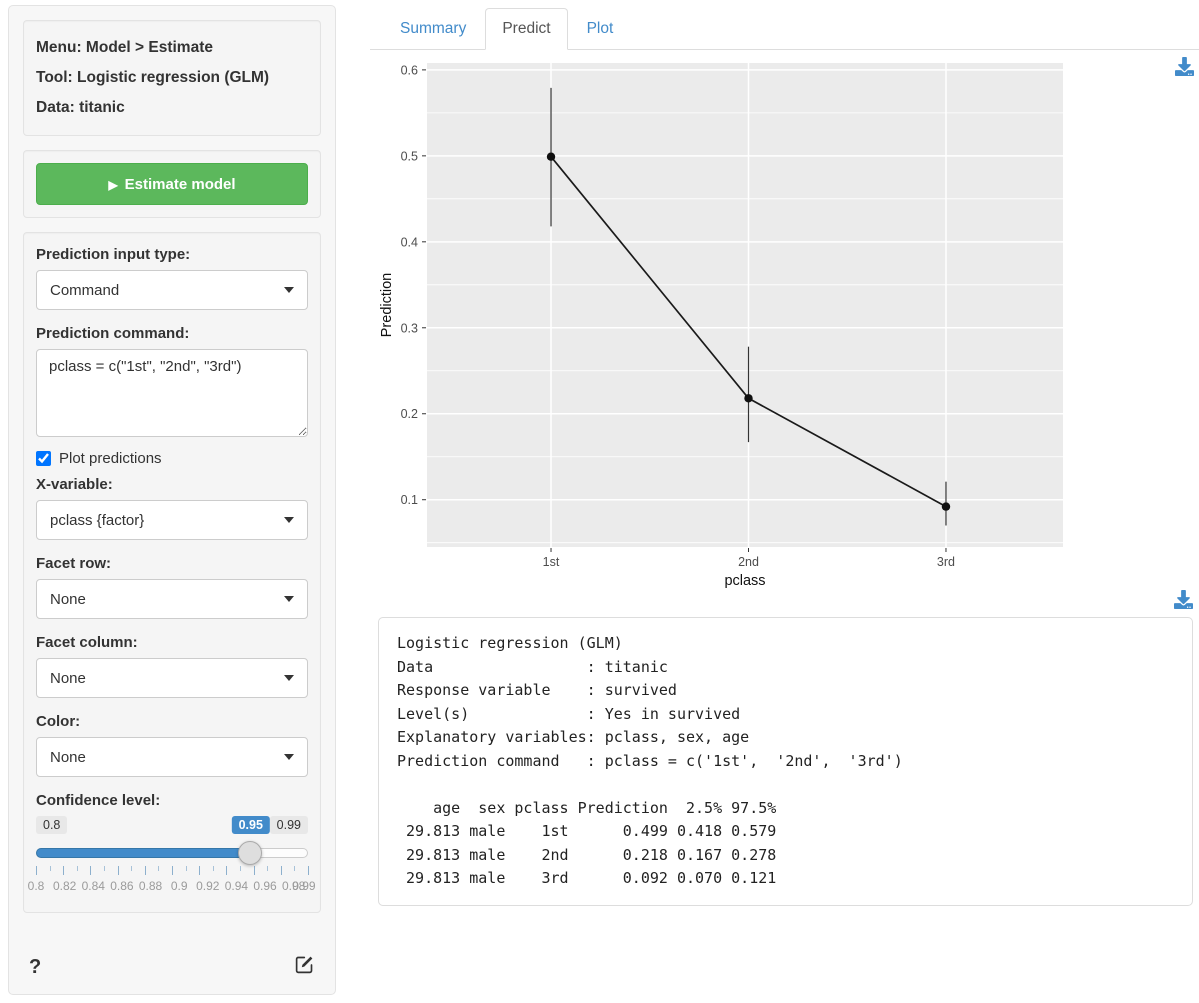 The width and height of the screenshot is (1199, 1003). Describe the element at coordinates (172, 458) in the screenshot. I see `plot-predictions-row: Plot predictions` at that location.